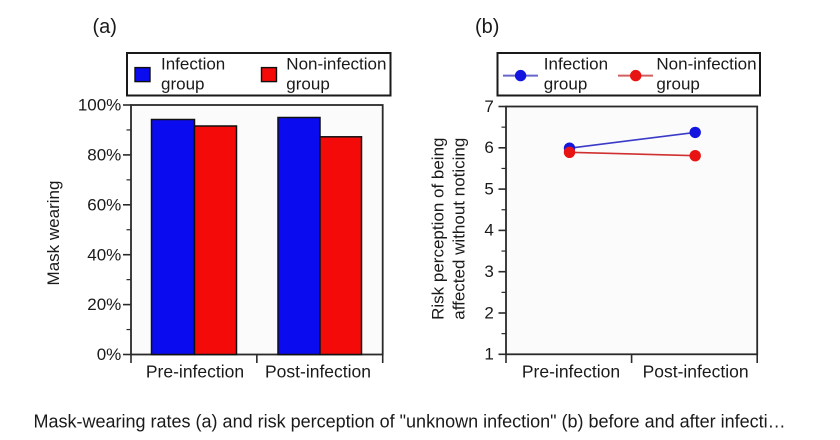 Image resolution: width=840 pixels, height=440 pixels. What do you see at coordinates (438, 229) in the screenshot?
I see `svg-text: Risk perception of being` at bounding box center [438, 229].